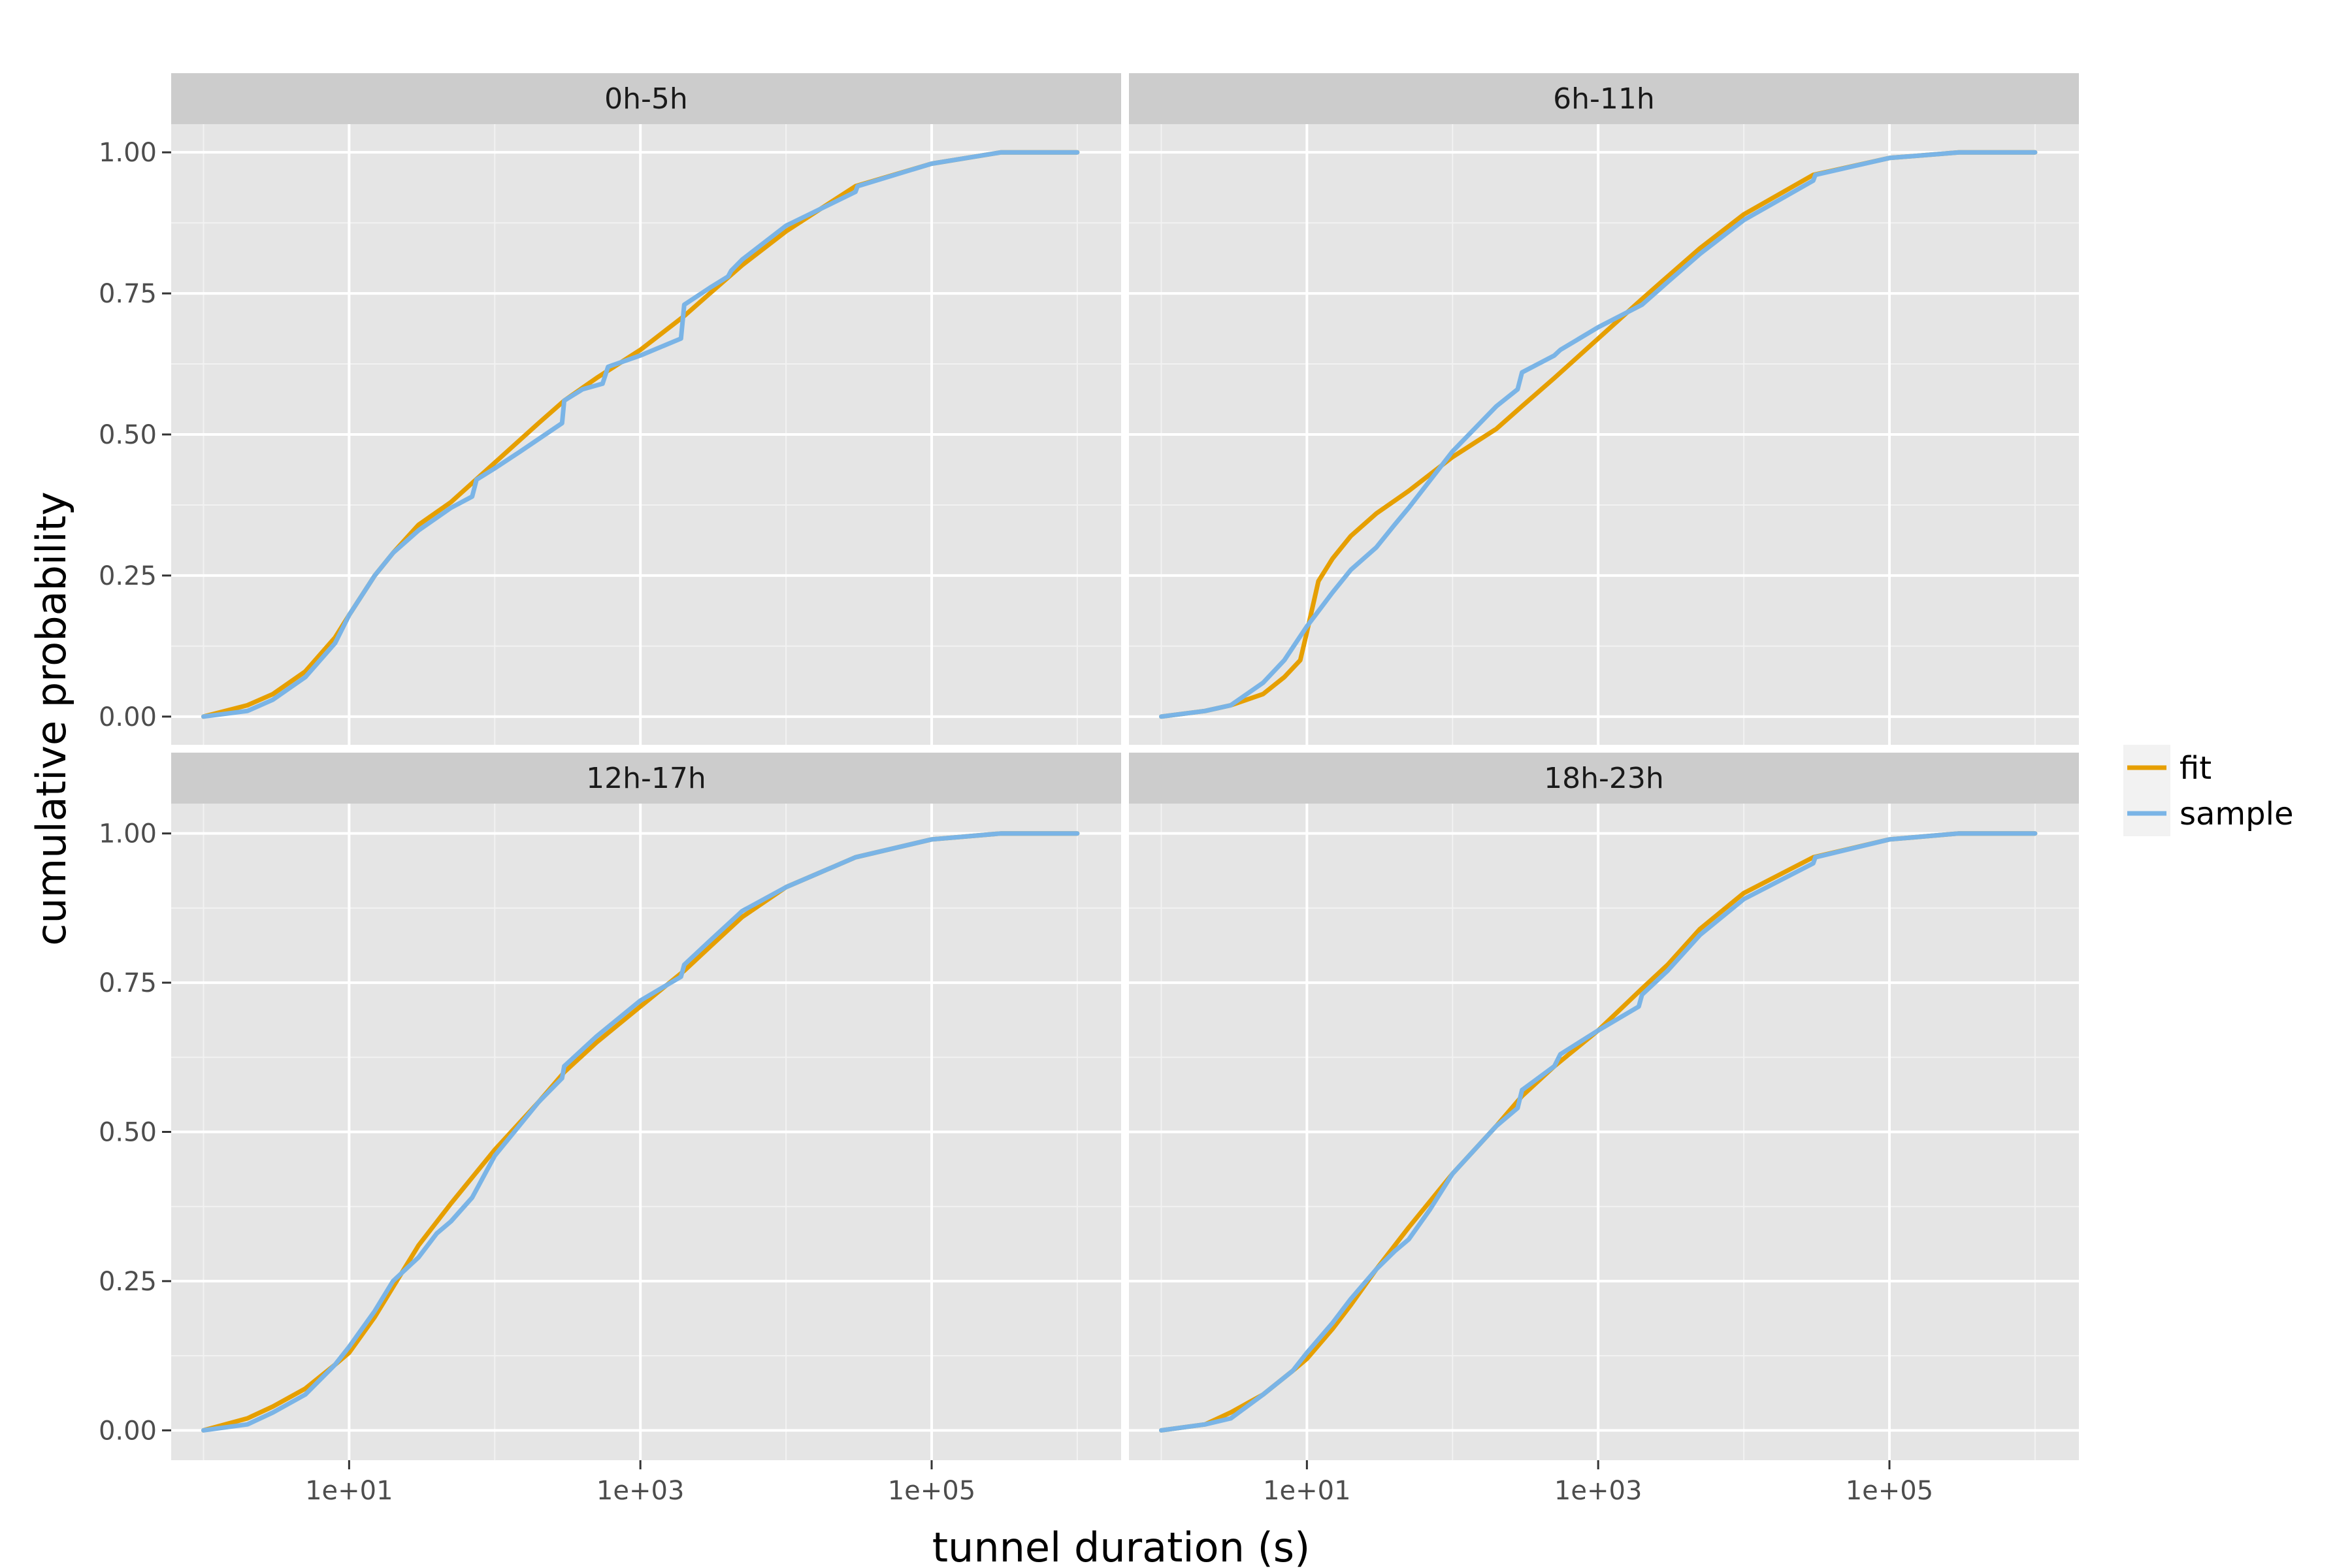 The height and width of the screenshot is (1568, 2352). I want to click on facet-strip-label: 12h-17h, so click(646, 778).